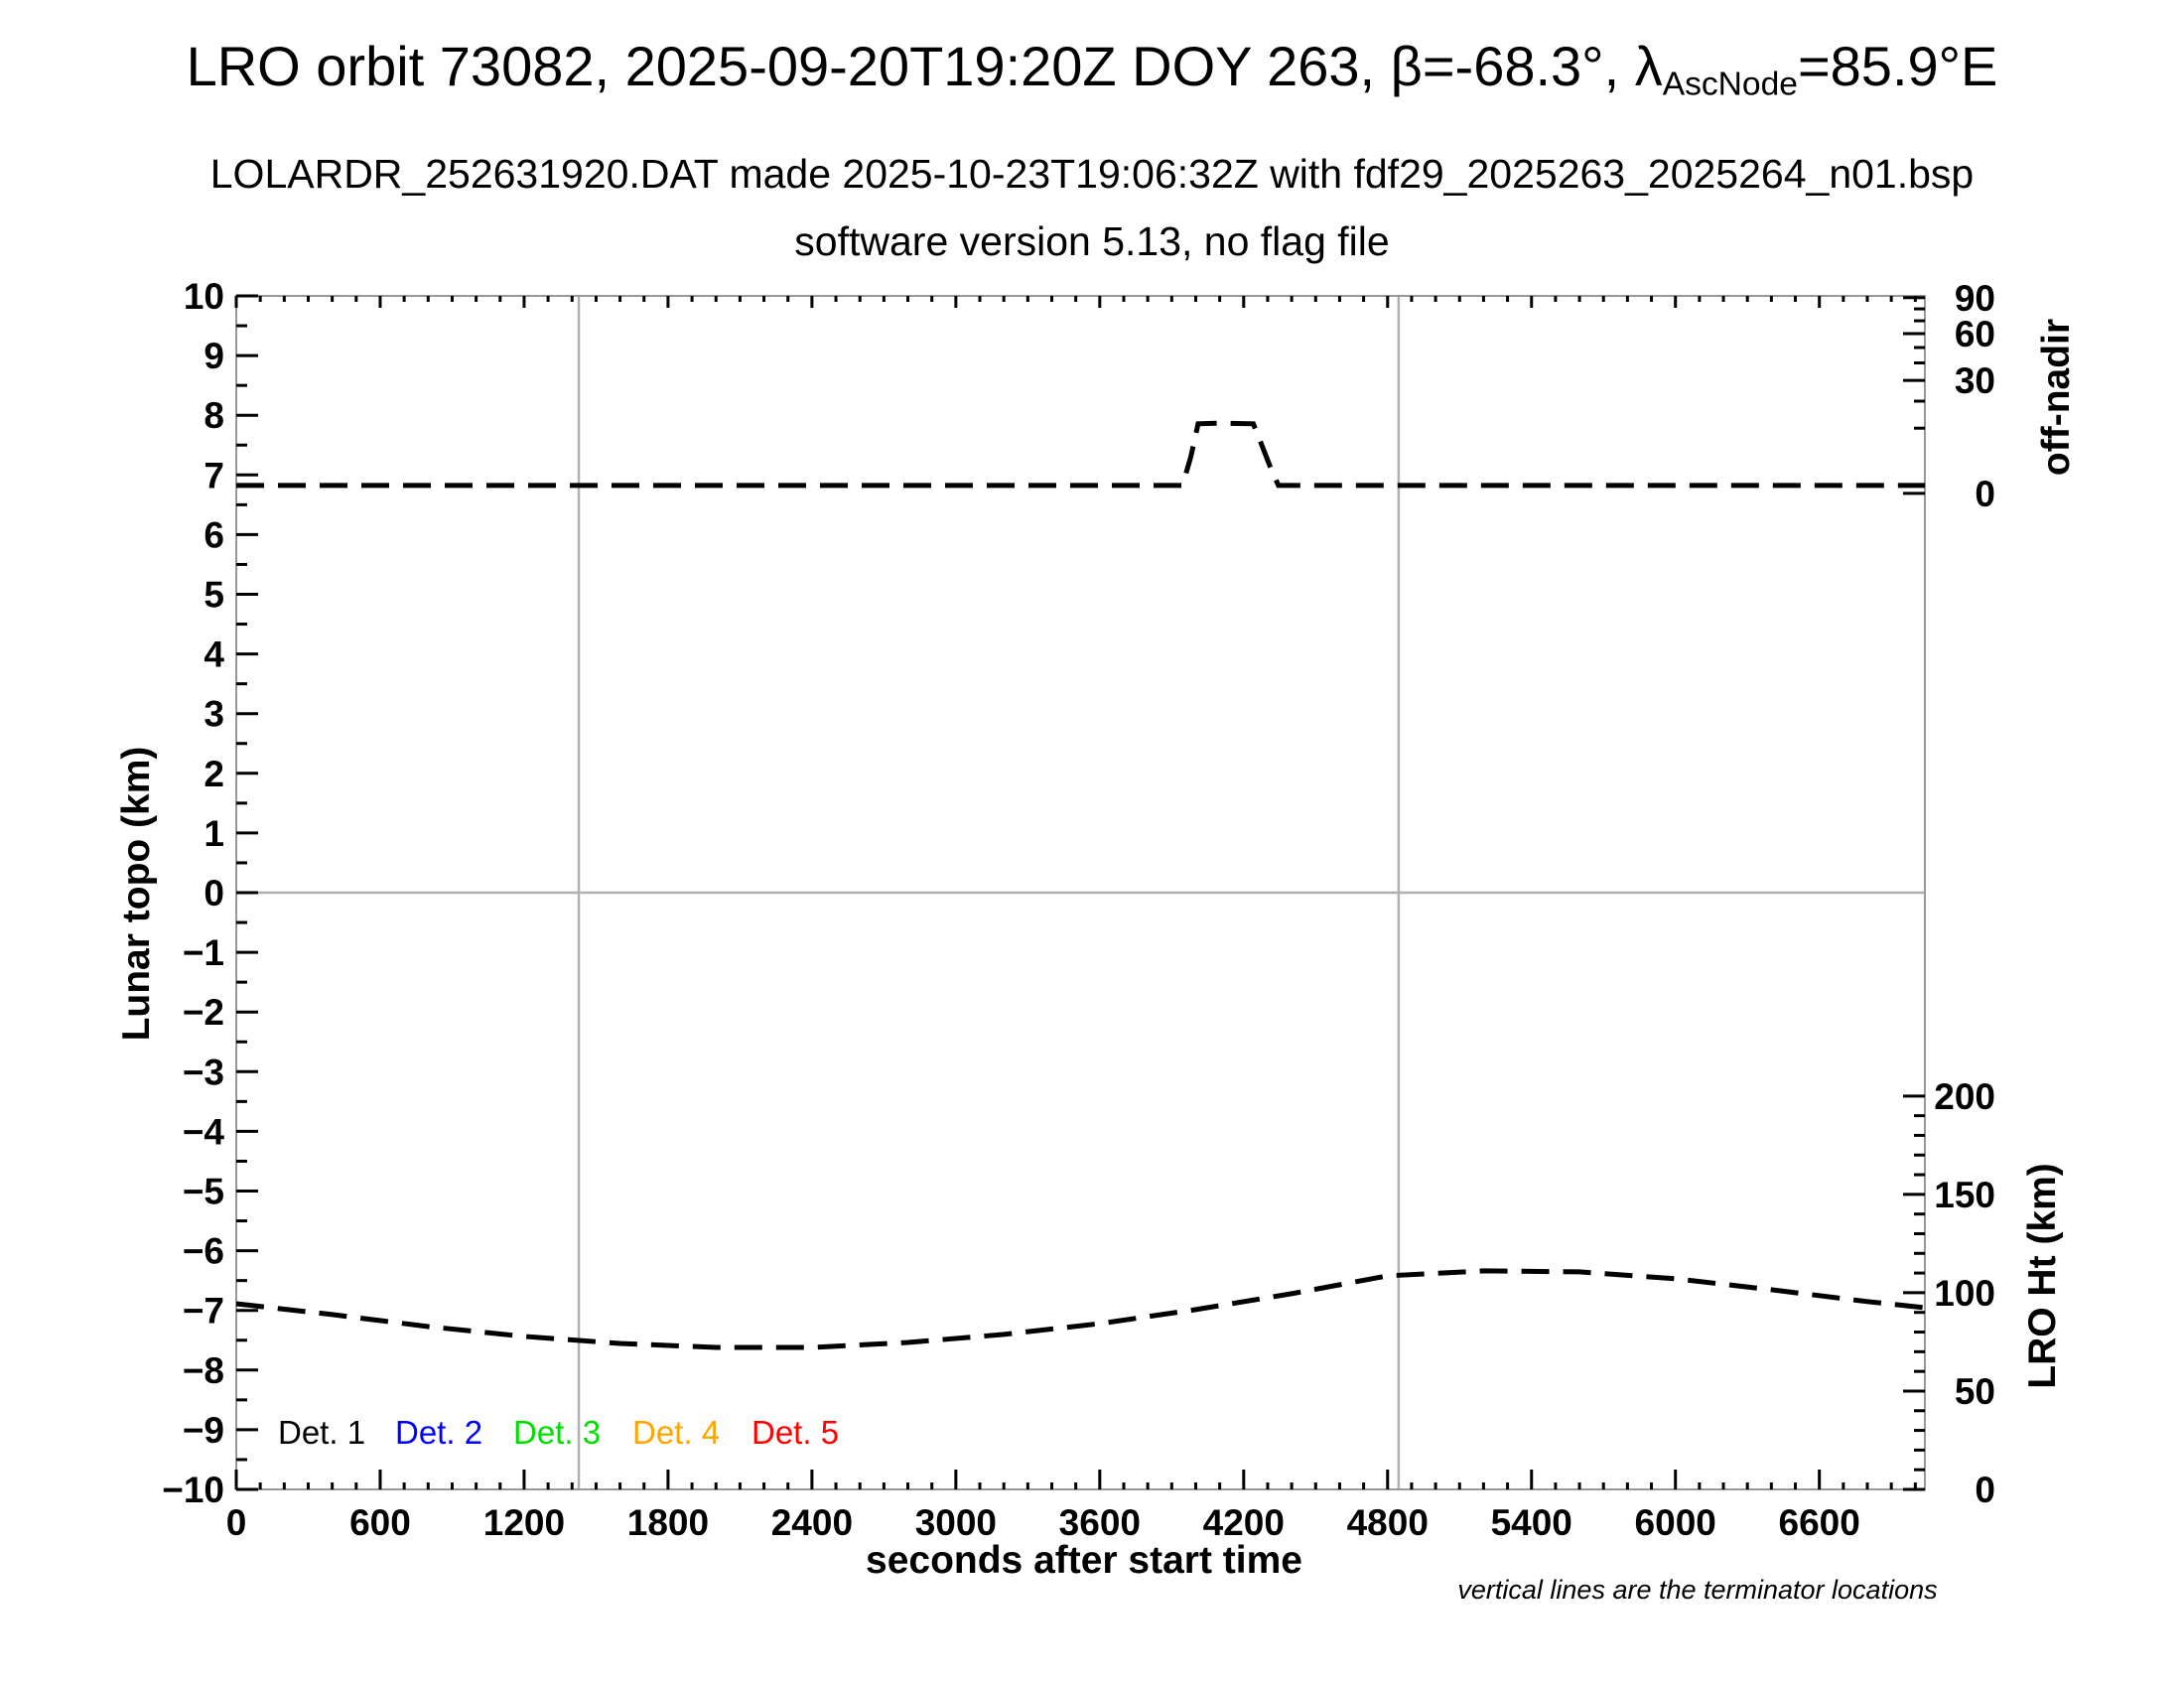 The height and width of the screenshot is (1688, 2184). I want to click on lro-ht-tick-label: 0, so click(1985, 1490).